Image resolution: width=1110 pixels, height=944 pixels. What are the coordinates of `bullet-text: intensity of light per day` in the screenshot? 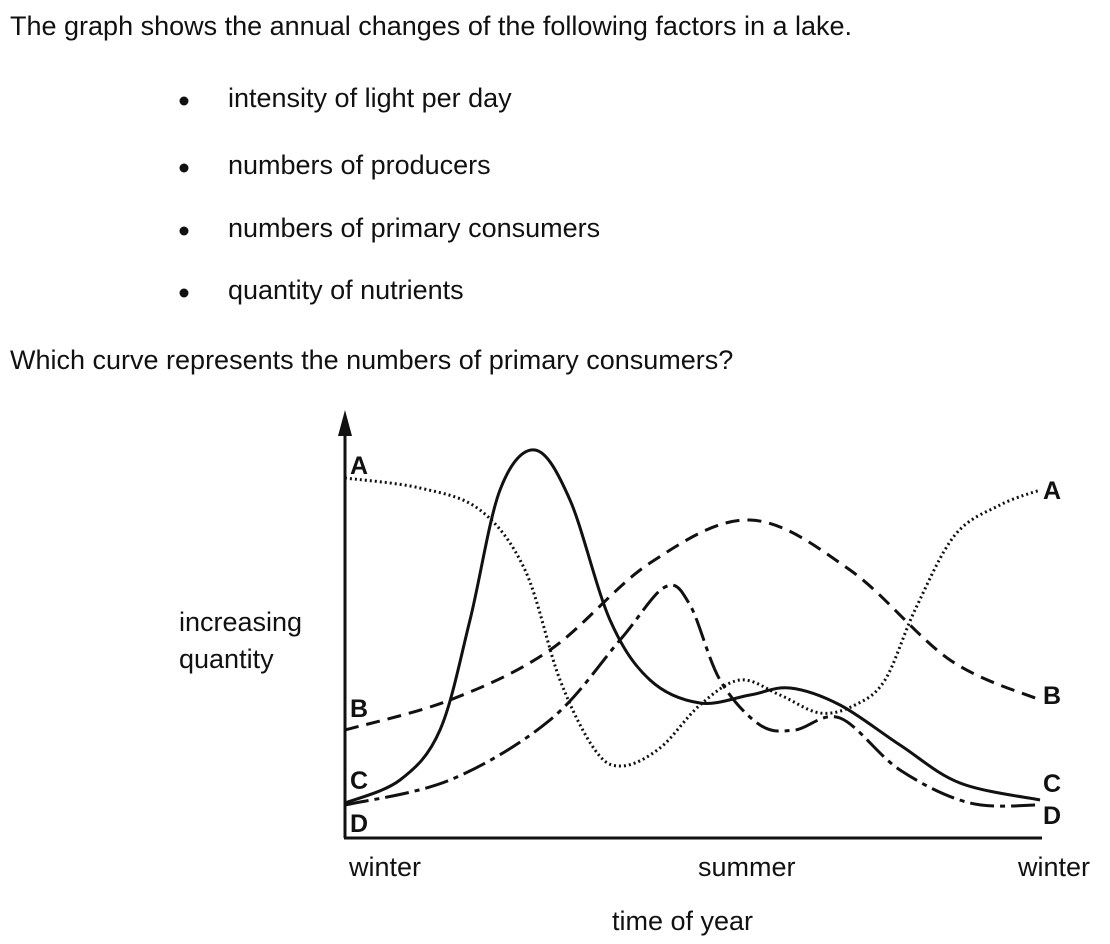 It's located at (370, 98).